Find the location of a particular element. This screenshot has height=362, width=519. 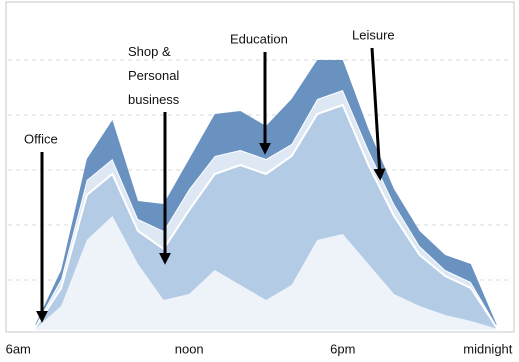

annotation-label: Education is located at coordinates (259, 38).